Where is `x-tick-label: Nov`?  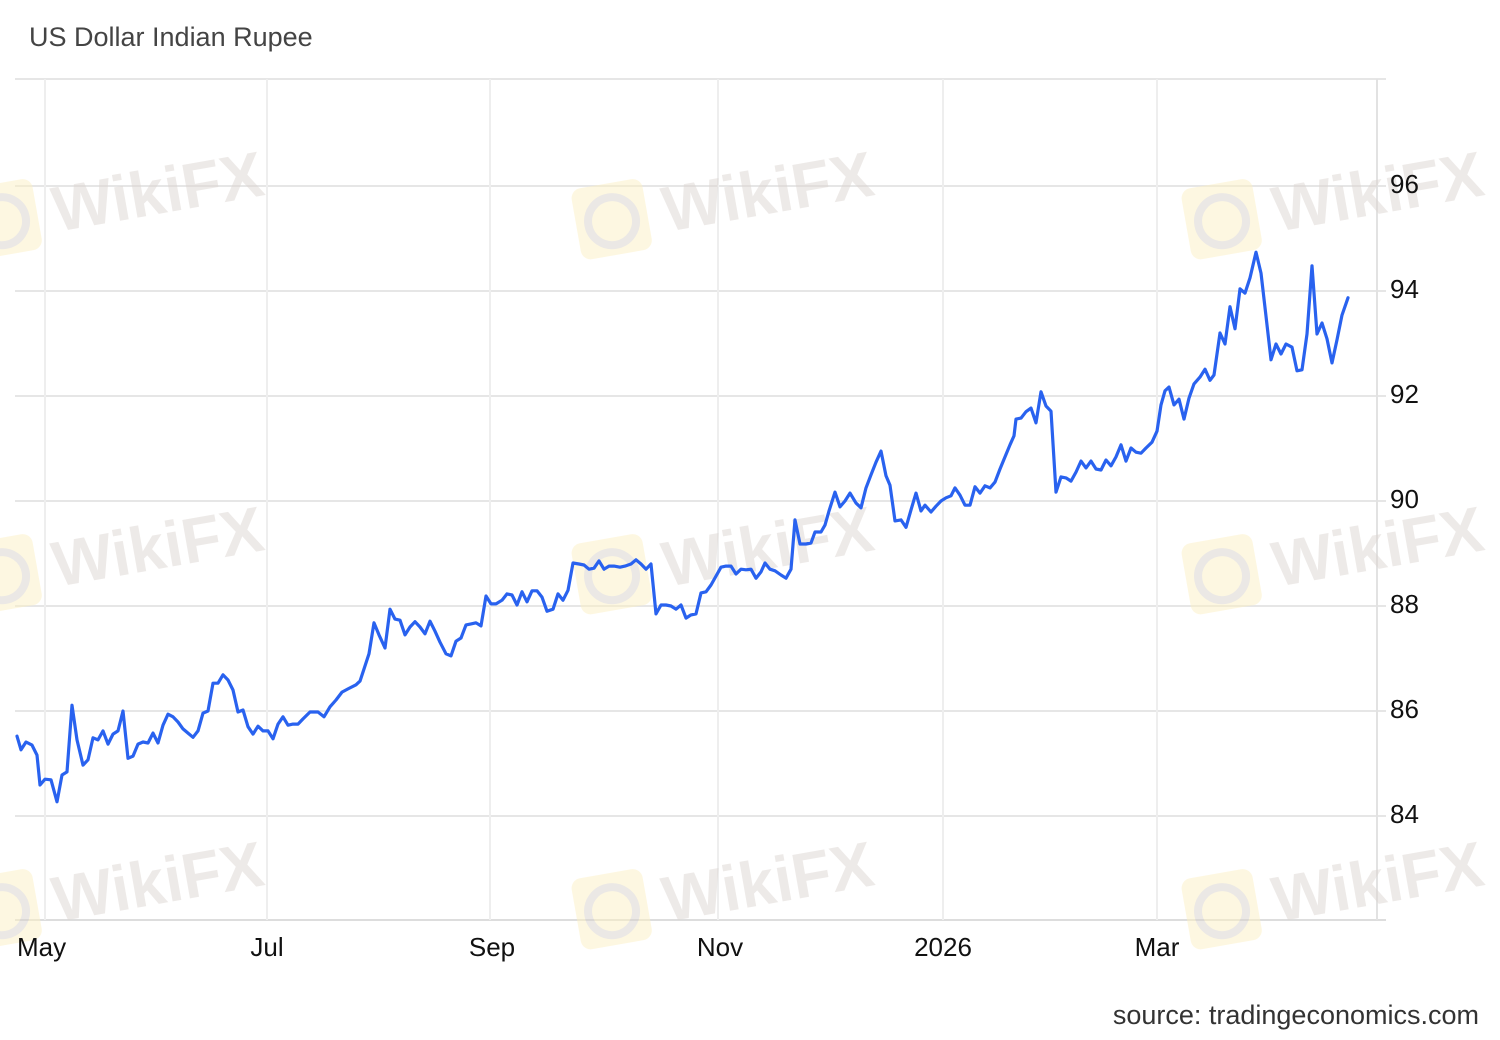 x-tick-label: Nov is located at coordinates (720, 947).